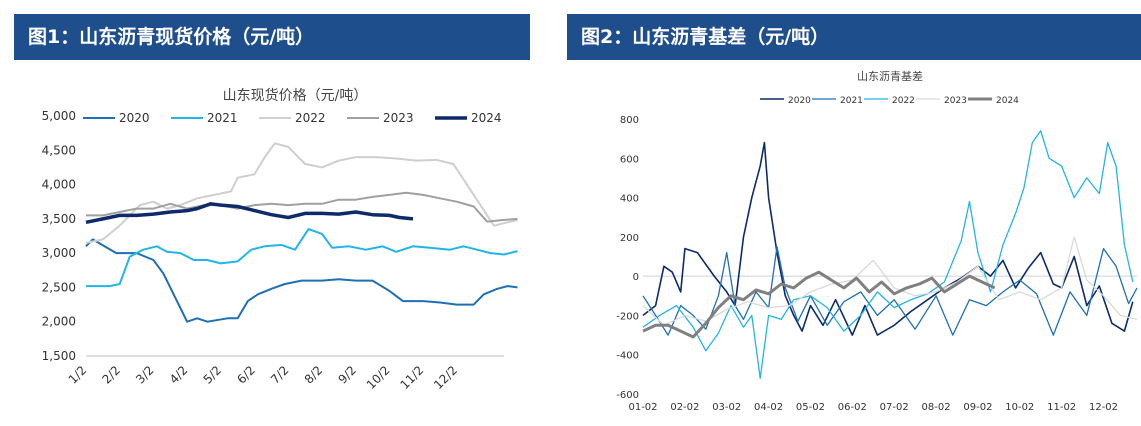 This screenshot has width=1141, height=426. I want to click on x-tick-label: 4/2, so click(179, 375).